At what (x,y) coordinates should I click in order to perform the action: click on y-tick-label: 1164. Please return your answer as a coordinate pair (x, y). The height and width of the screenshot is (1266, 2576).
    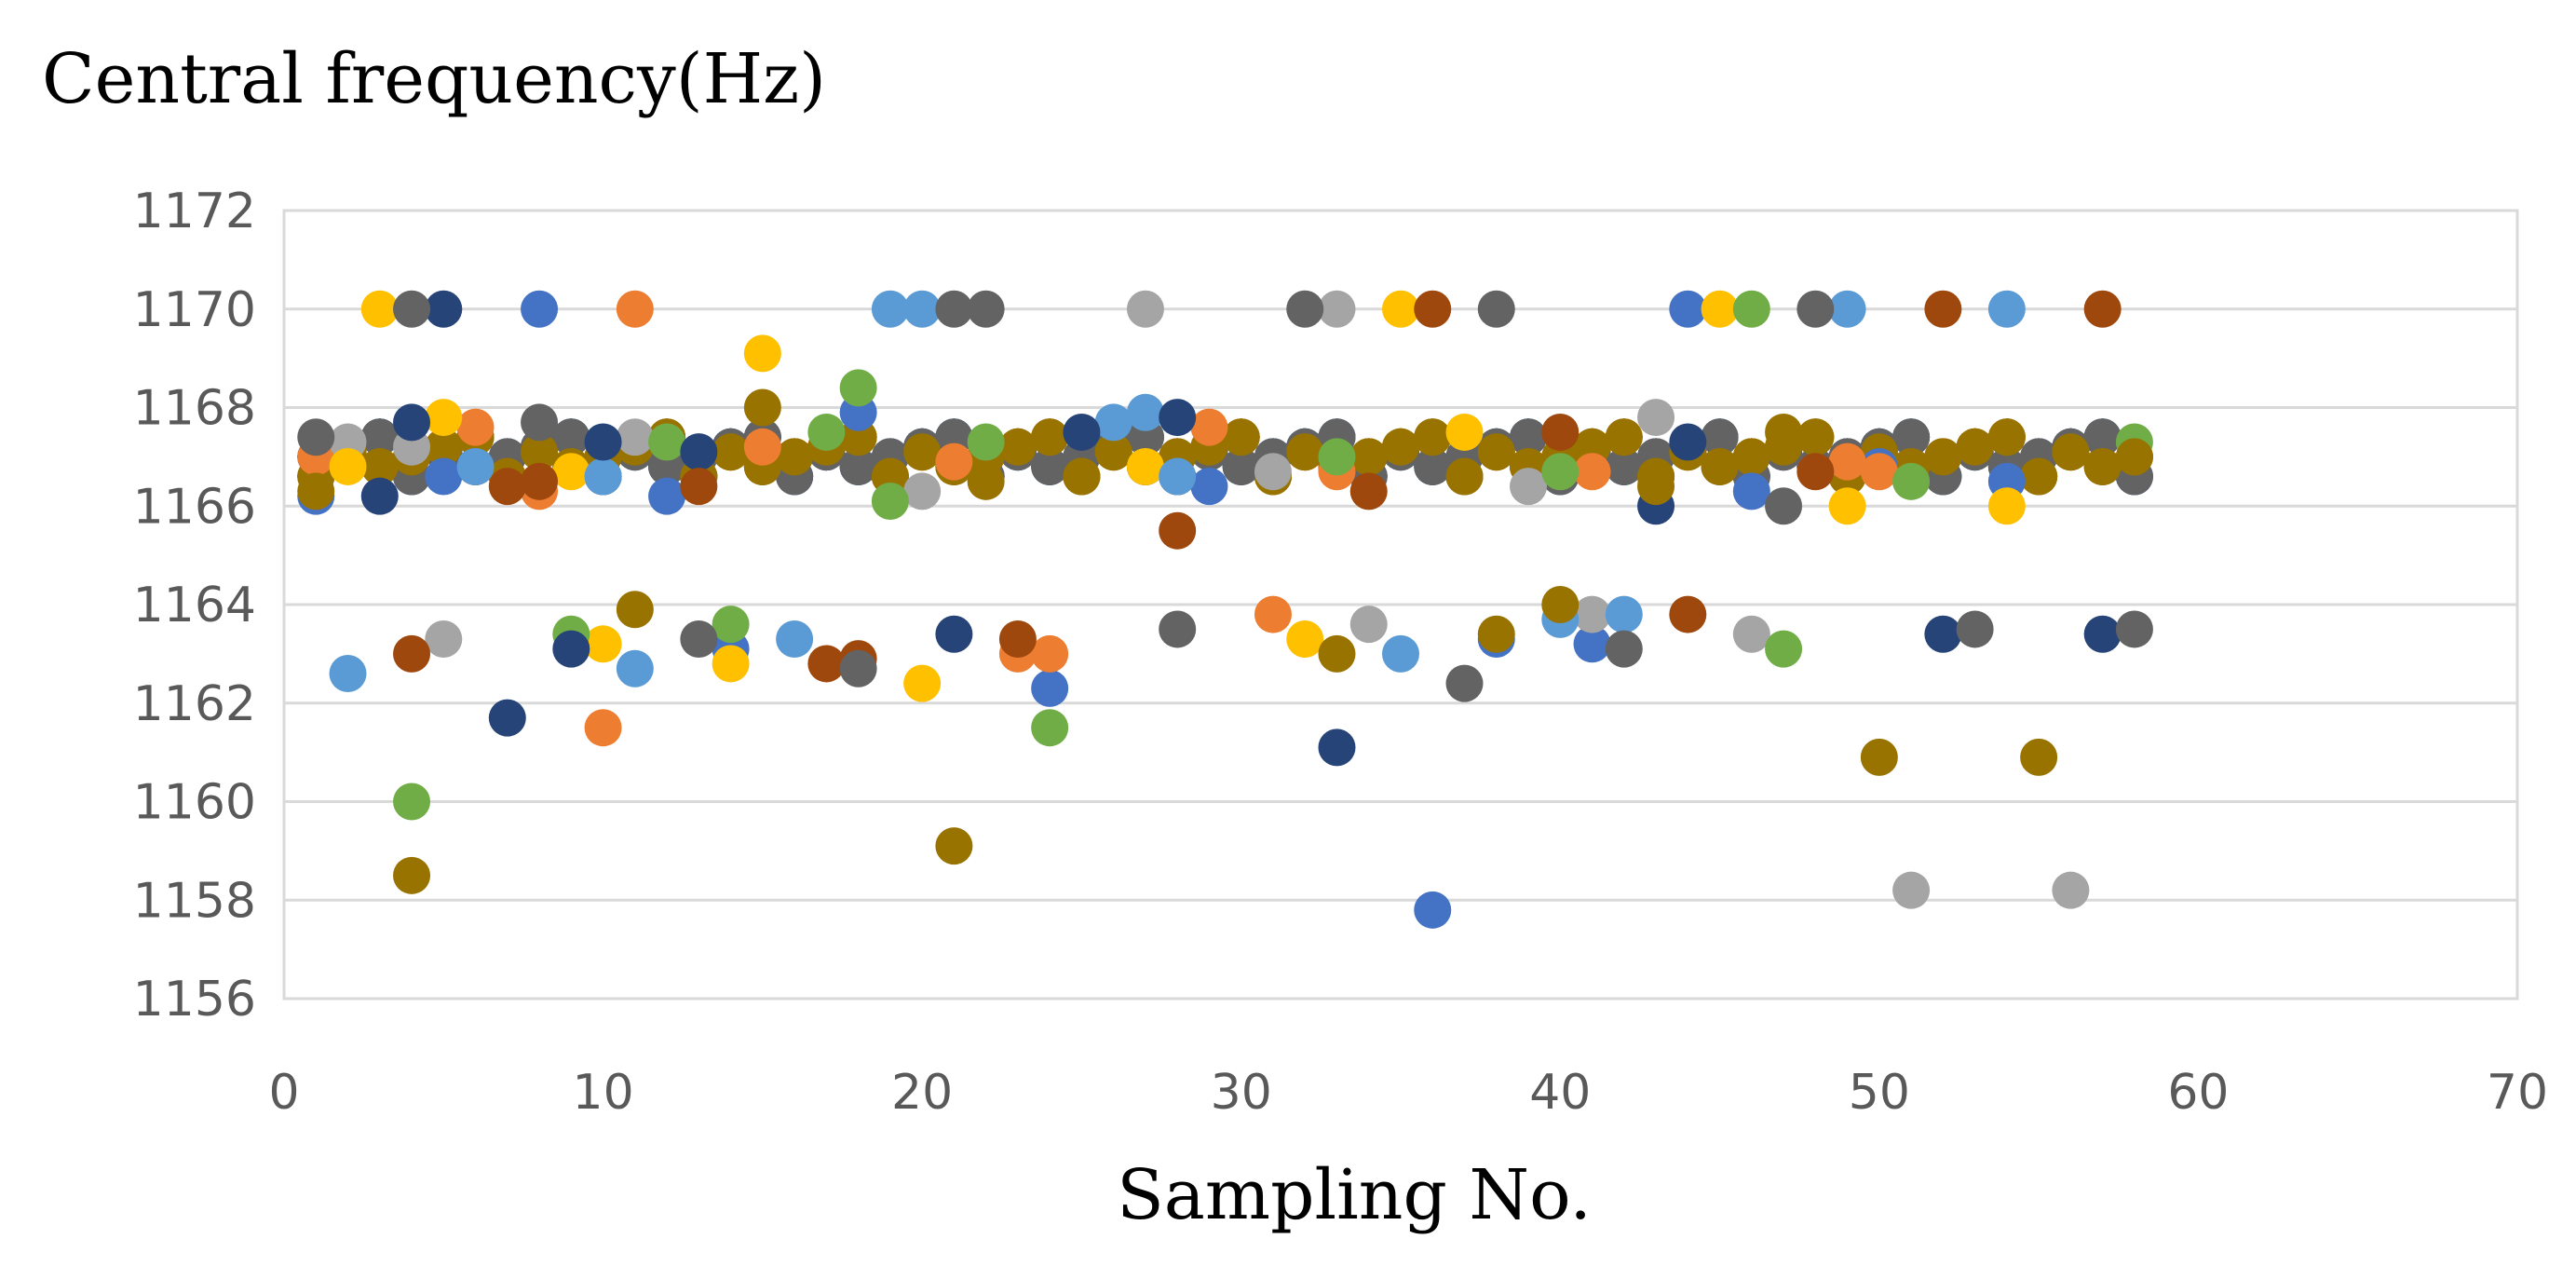
    Looking at the image, I should click on (194, 605).